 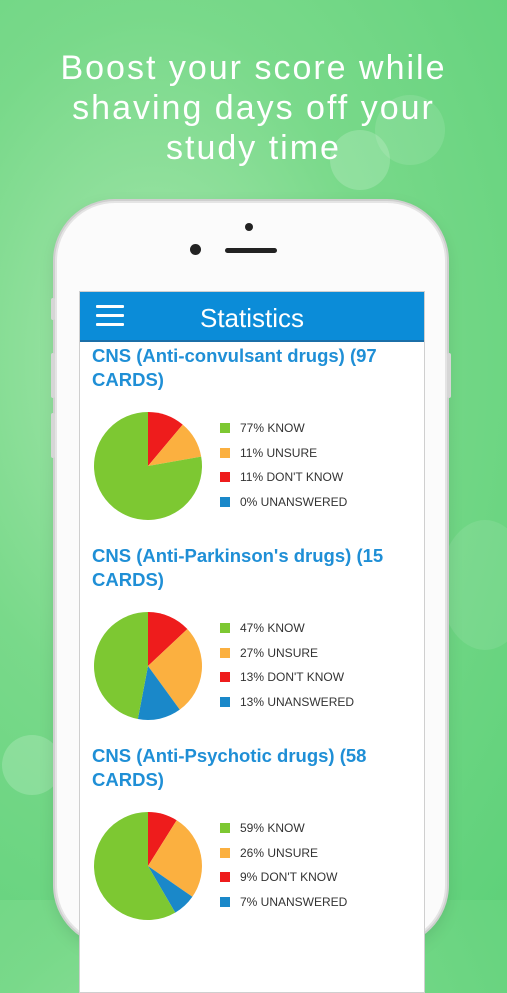 I want to click on volume-up-button, so click(x=53, y=375).